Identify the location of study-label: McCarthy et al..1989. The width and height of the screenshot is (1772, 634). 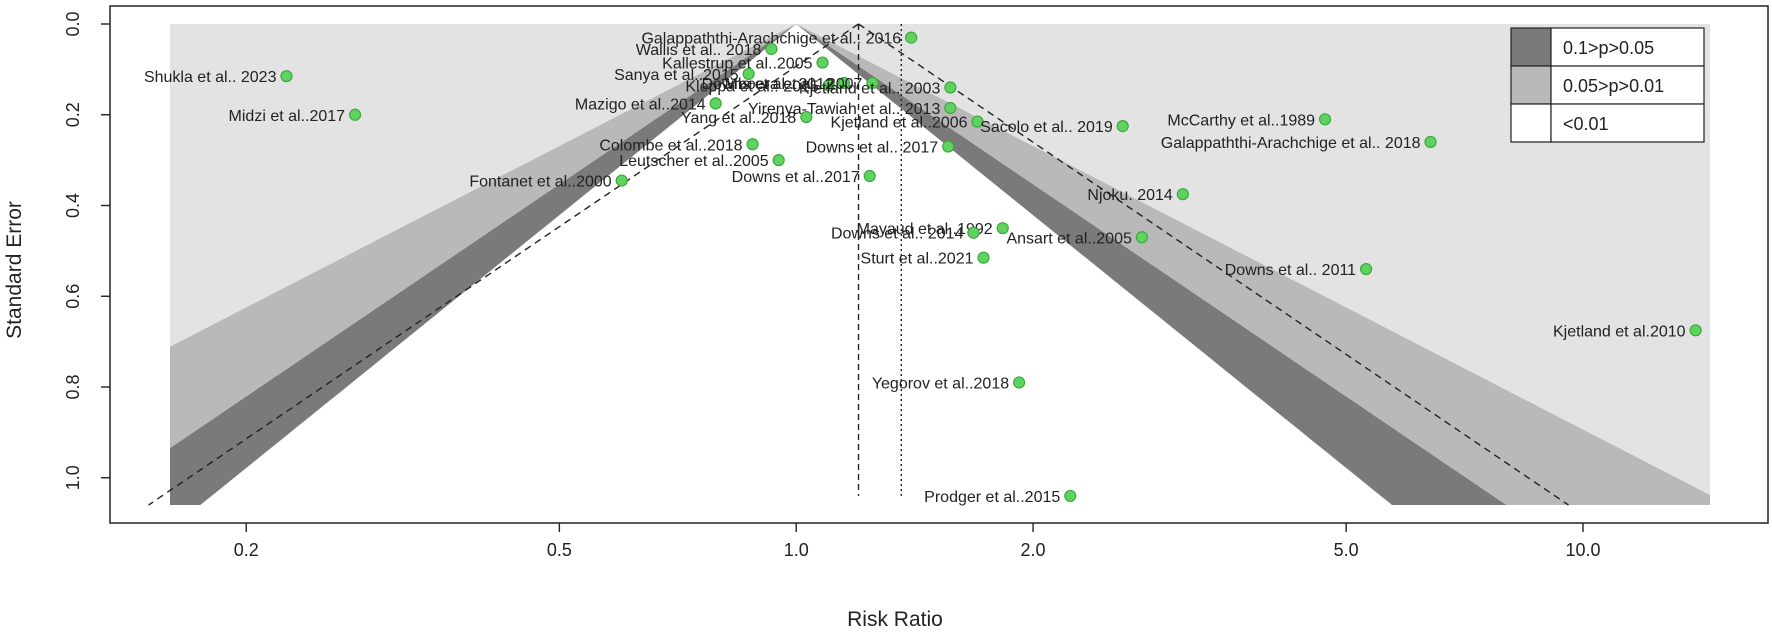
(1241, 120).